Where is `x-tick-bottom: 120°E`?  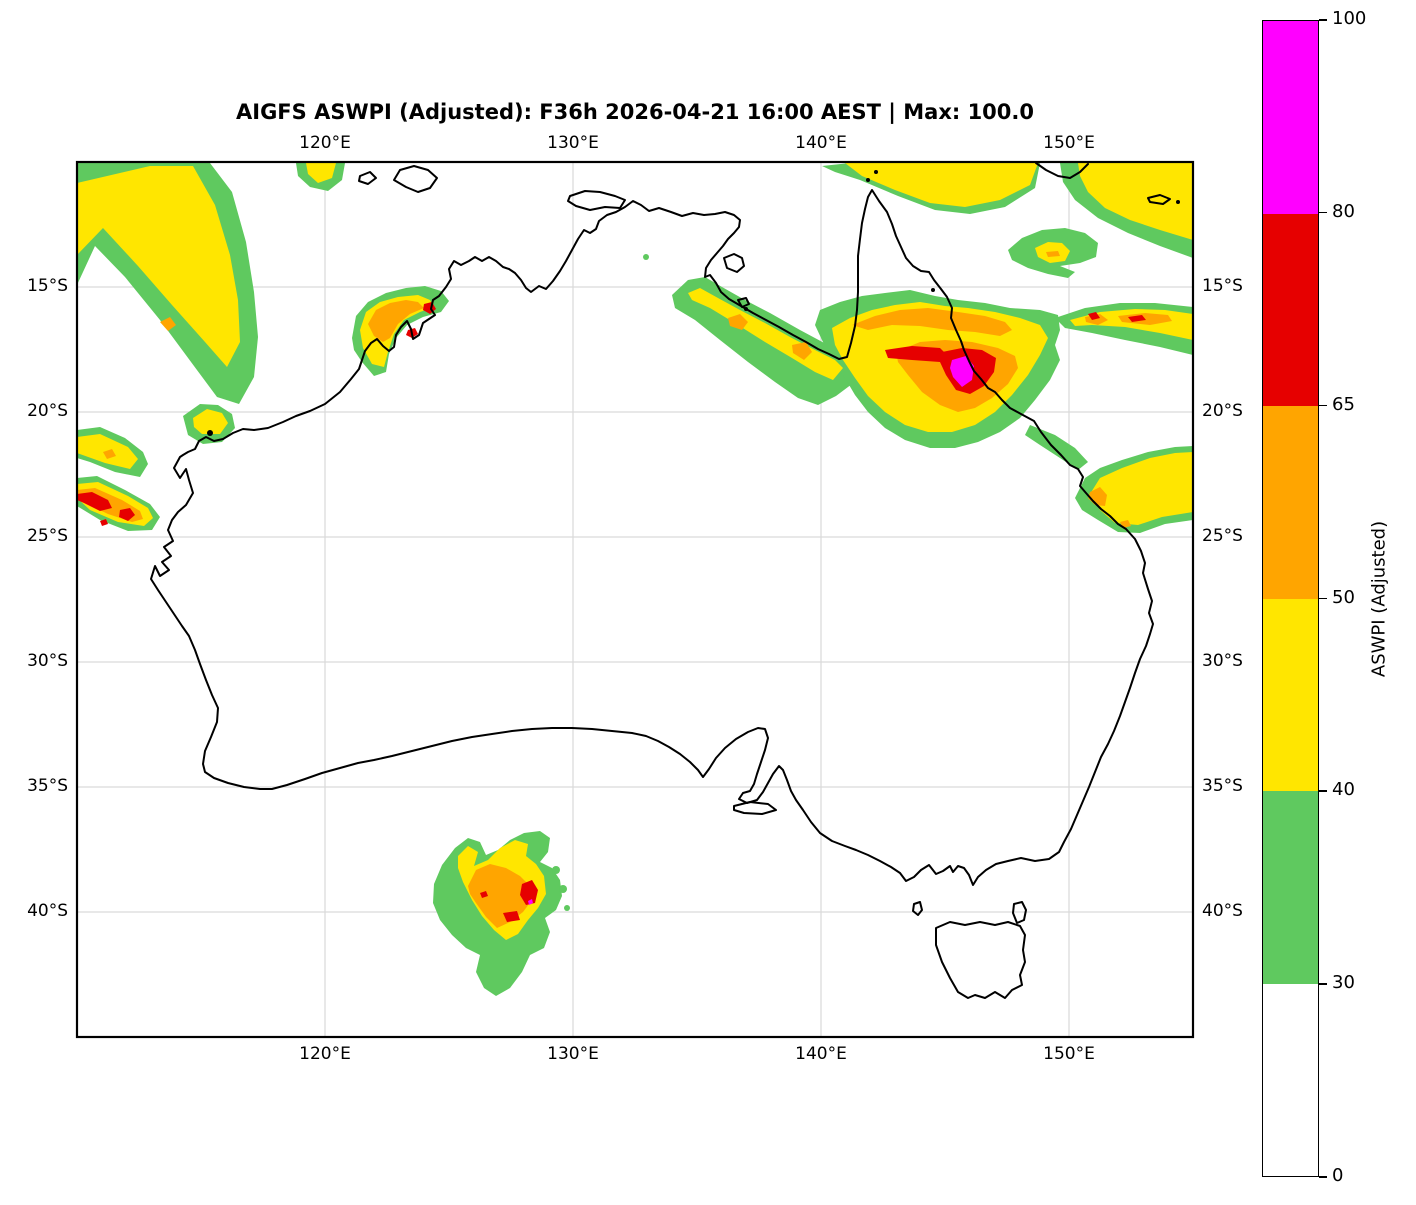 x-tick-bottom: 120°E is located at coordinates (325, 1054).